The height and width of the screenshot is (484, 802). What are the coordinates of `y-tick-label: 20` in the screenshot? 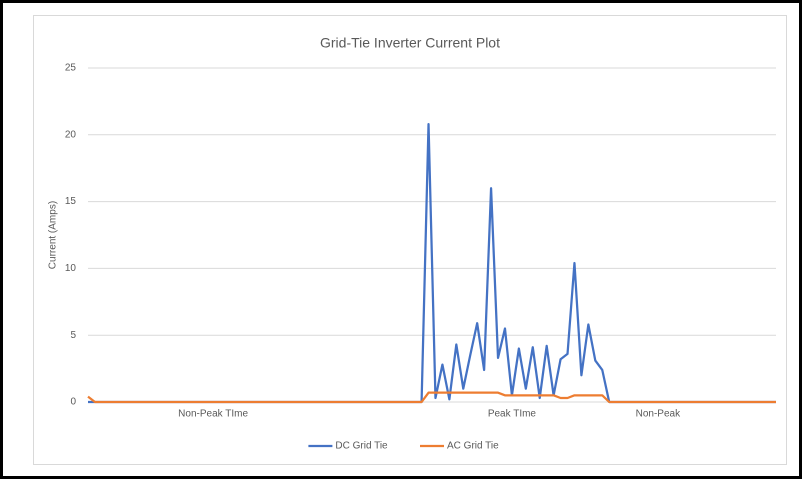 It's located at (71, 134).